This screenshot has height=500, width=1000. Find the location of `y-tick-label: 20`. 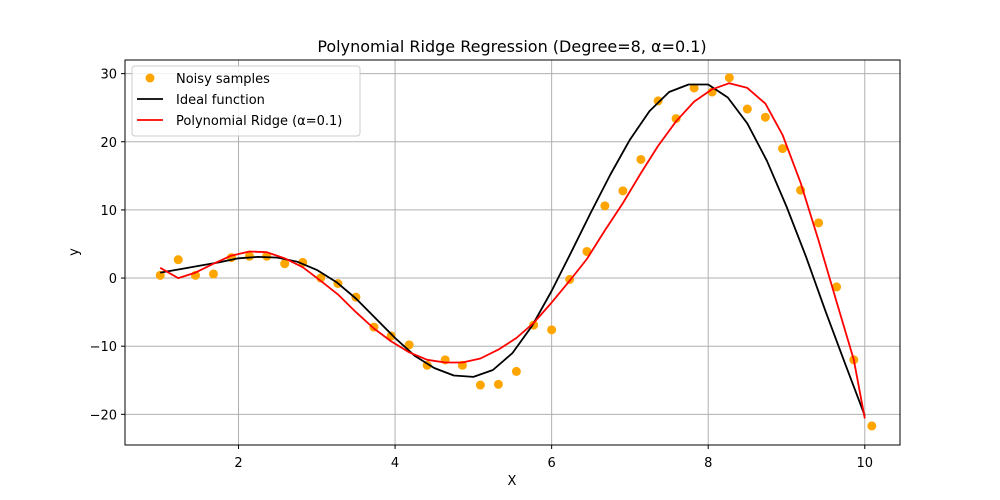

y-tick-label: 20 is located at coordinates (108, 143).